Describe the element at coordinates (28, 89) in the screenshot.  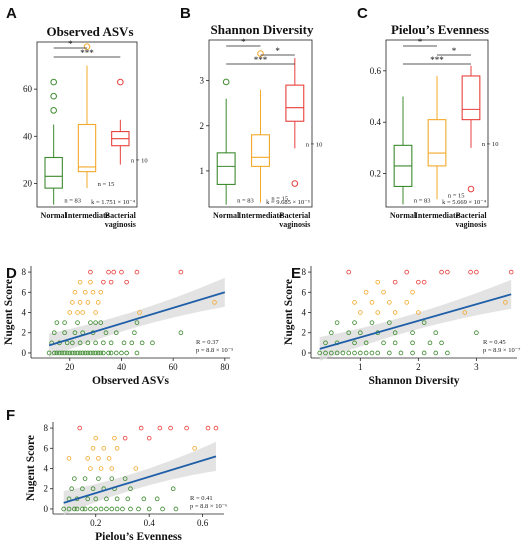
I see `y-tick-label: 60` at that location.